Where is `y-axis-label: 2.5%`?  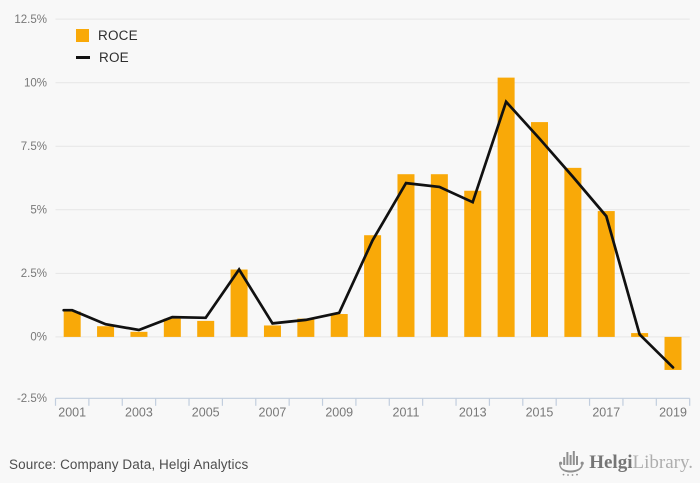
y-axis-label: 2.5% is located at coordinates (34, 274).